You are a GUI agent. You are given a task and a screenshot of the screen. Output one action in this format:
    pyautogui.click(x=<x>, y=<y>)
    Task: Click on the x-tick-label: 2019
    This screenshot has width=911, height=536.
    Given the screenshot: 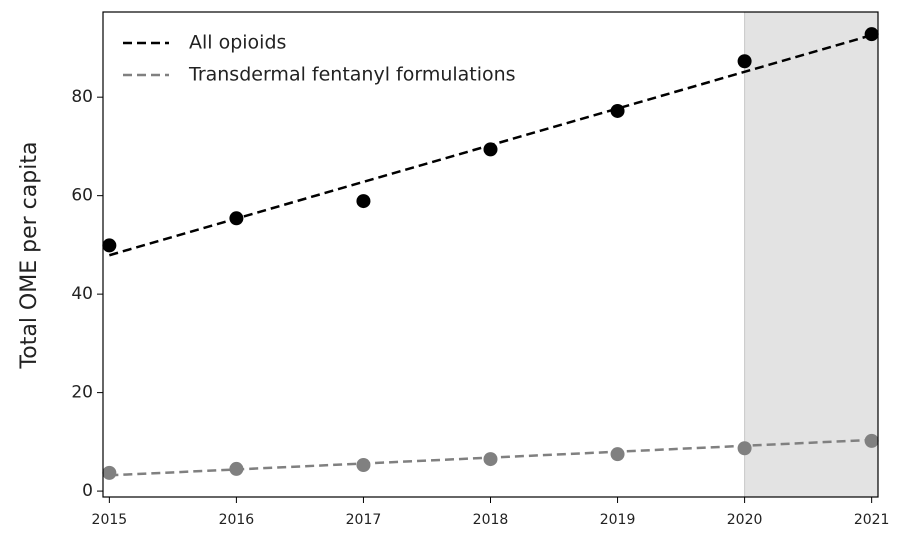 What is the action you would take?
    pyautogui.click(x=618, y=520)
    